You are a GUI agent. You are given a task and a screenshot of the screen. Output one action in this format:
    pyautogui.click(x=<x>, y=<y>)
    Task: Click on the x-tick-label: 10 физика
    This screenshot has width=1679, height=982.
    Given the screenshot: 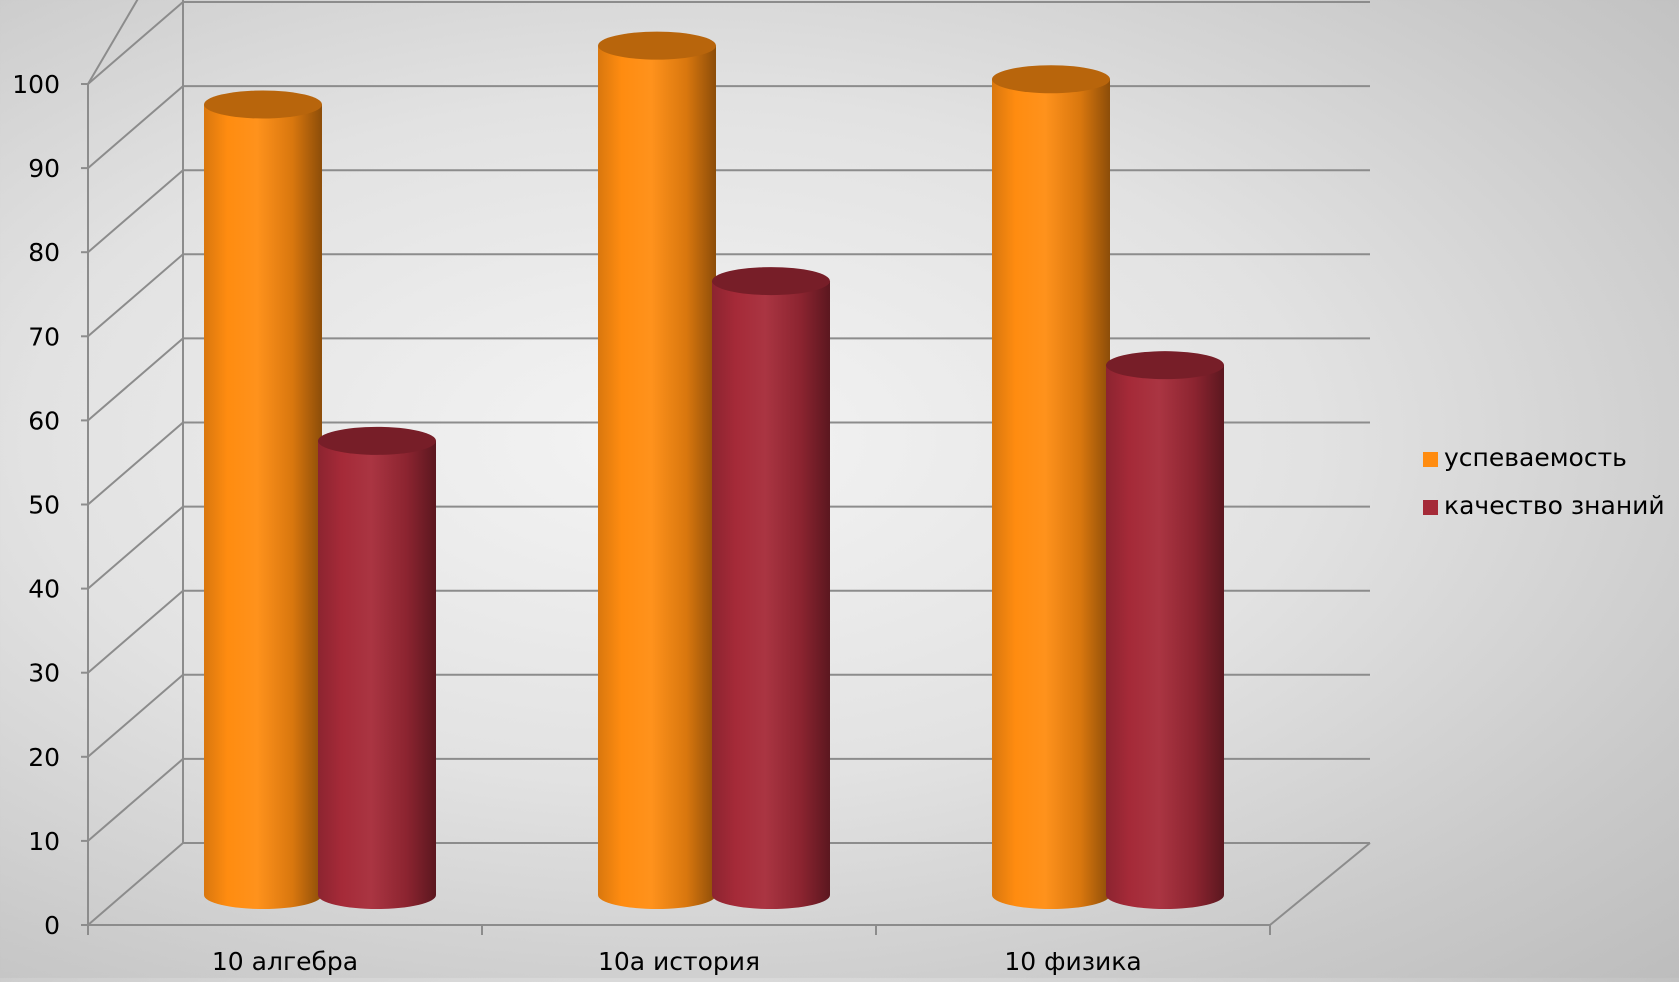 What is the action you would take?
    pyautogui.click(x=1072, y=961)
    